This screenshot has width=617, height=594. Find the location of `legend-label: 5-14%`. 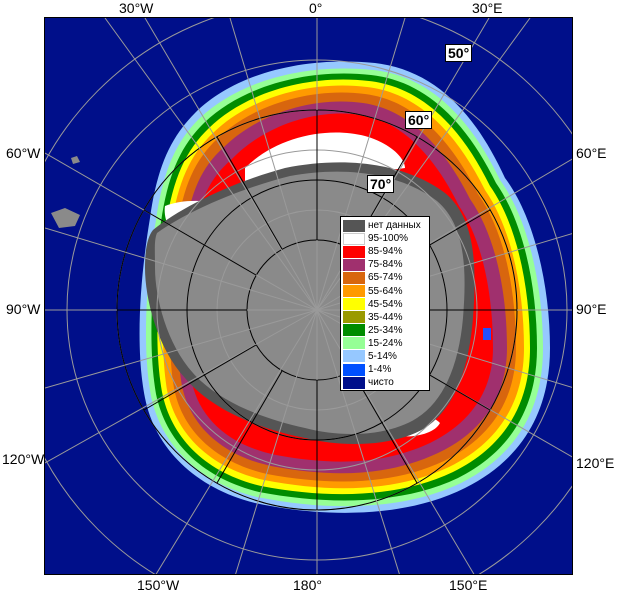

legend-label: 5-14% is located at coordinates (382, 356).